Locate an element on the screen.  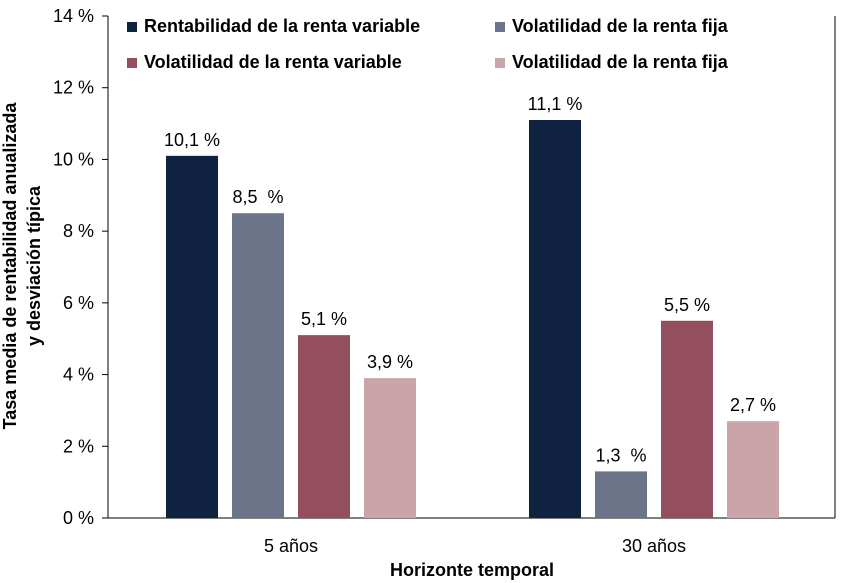
y-tick-label: 12 % is located at coordinates (73, 88).